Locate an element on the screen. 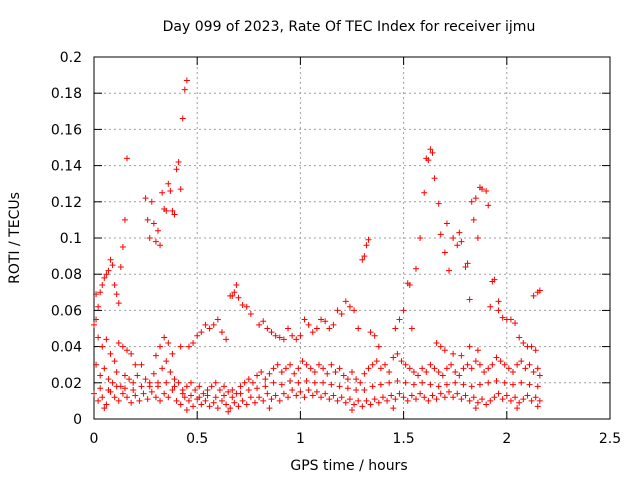 The height and width of the screenshot is (480, 640). y-tick-label: 0.14 is located at coordinates (66, 167).